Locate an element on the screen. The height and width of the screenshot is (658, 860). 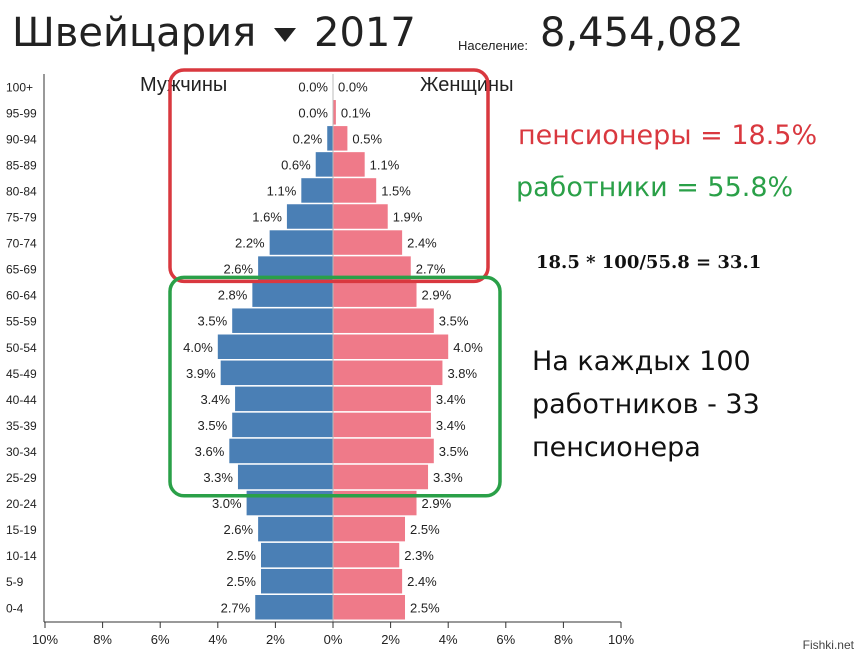
age-label: 10-14 is located at coordinates (21, 556).